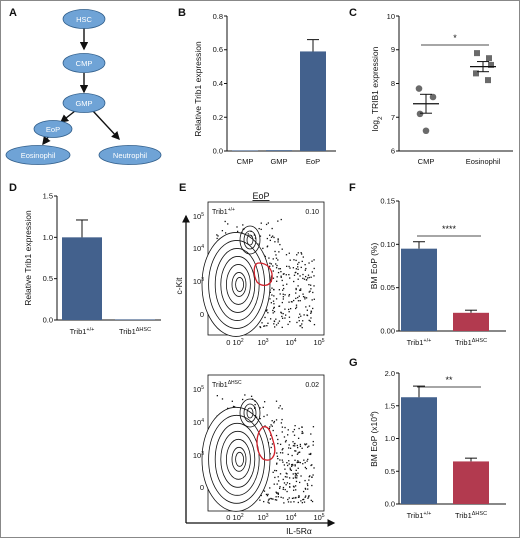  I want to click on flow-top-xtick: 103, so click(262, 342).